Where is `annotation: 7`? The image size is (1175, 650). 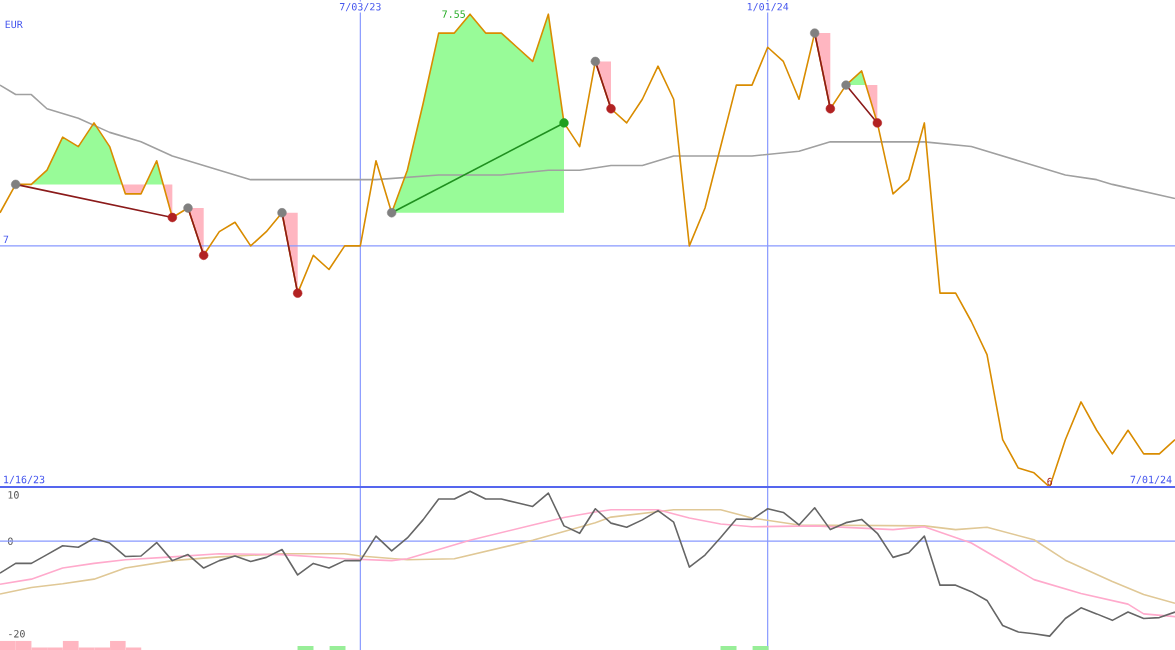
annotation: 7 is located at coordinates (6, 239).